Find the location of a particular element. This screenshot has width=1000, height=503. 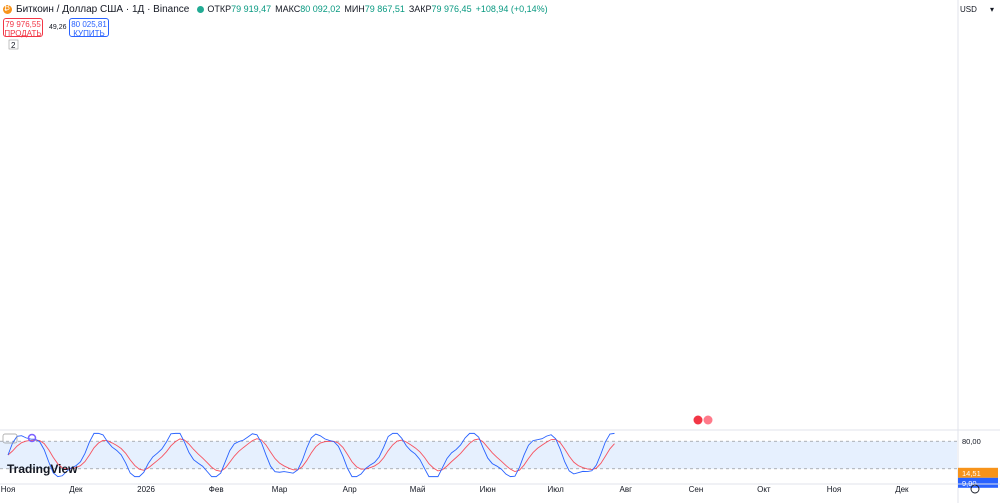

change-value: +108,94 (+0,14%) is located at coordinates (511, 9).